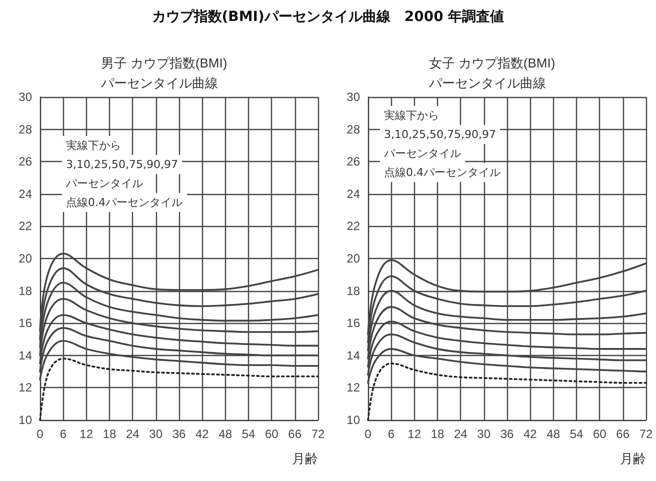 Image resolution: width=656 pixels, height=481 pixels. Describe the element at coordinates (164, 73) in the screenshot. I see `chart-subtitle: 男子 カウプ指数(BMI) パーセンタイル曲線` at that location.